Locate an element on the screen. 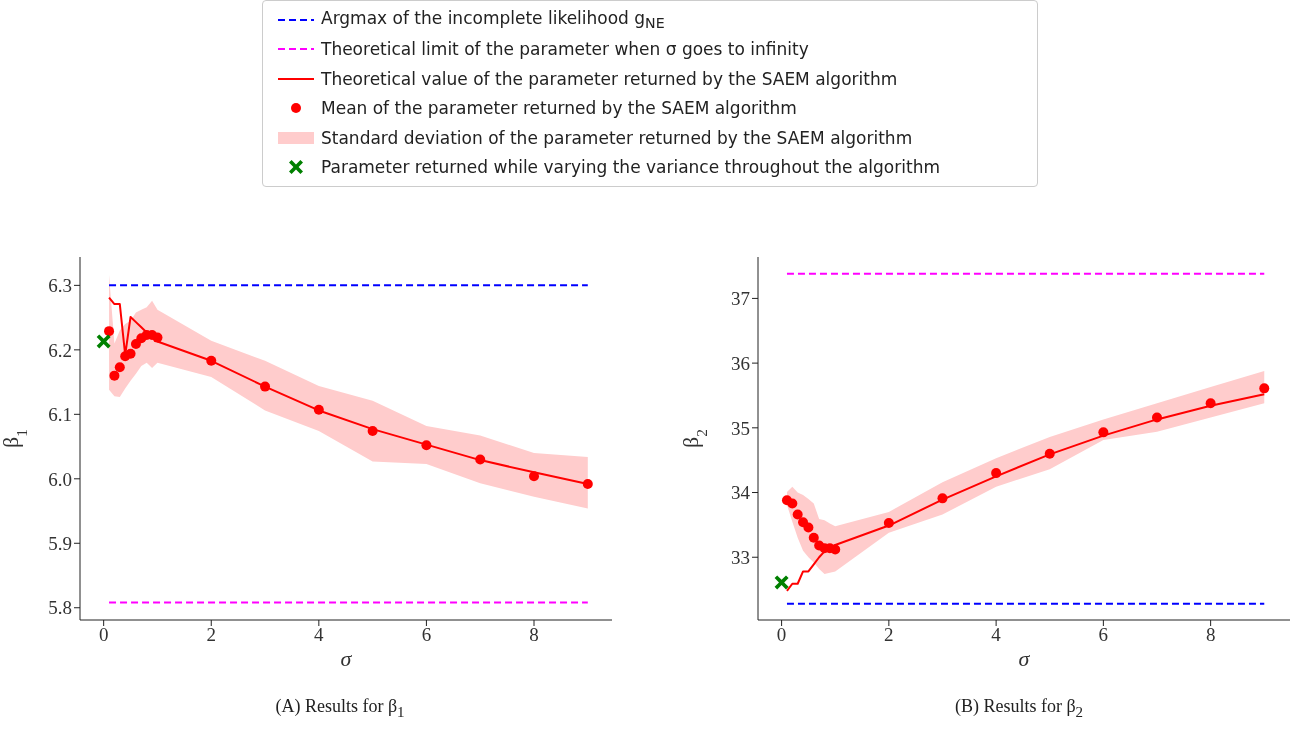  legend-label: Argmax of the incomplete likelihood g$_{NE}$ is located at coordinates (493, 20).